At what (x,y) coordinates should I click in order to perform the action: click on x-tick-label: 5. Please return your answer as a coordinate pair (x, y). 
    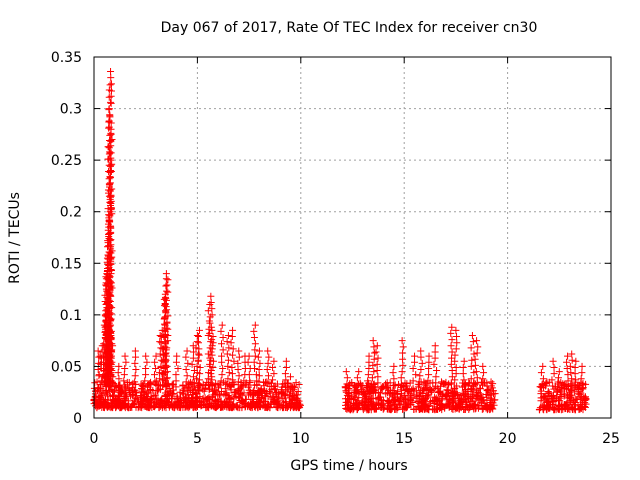
    Looking at the image, I should click on (197, 439).